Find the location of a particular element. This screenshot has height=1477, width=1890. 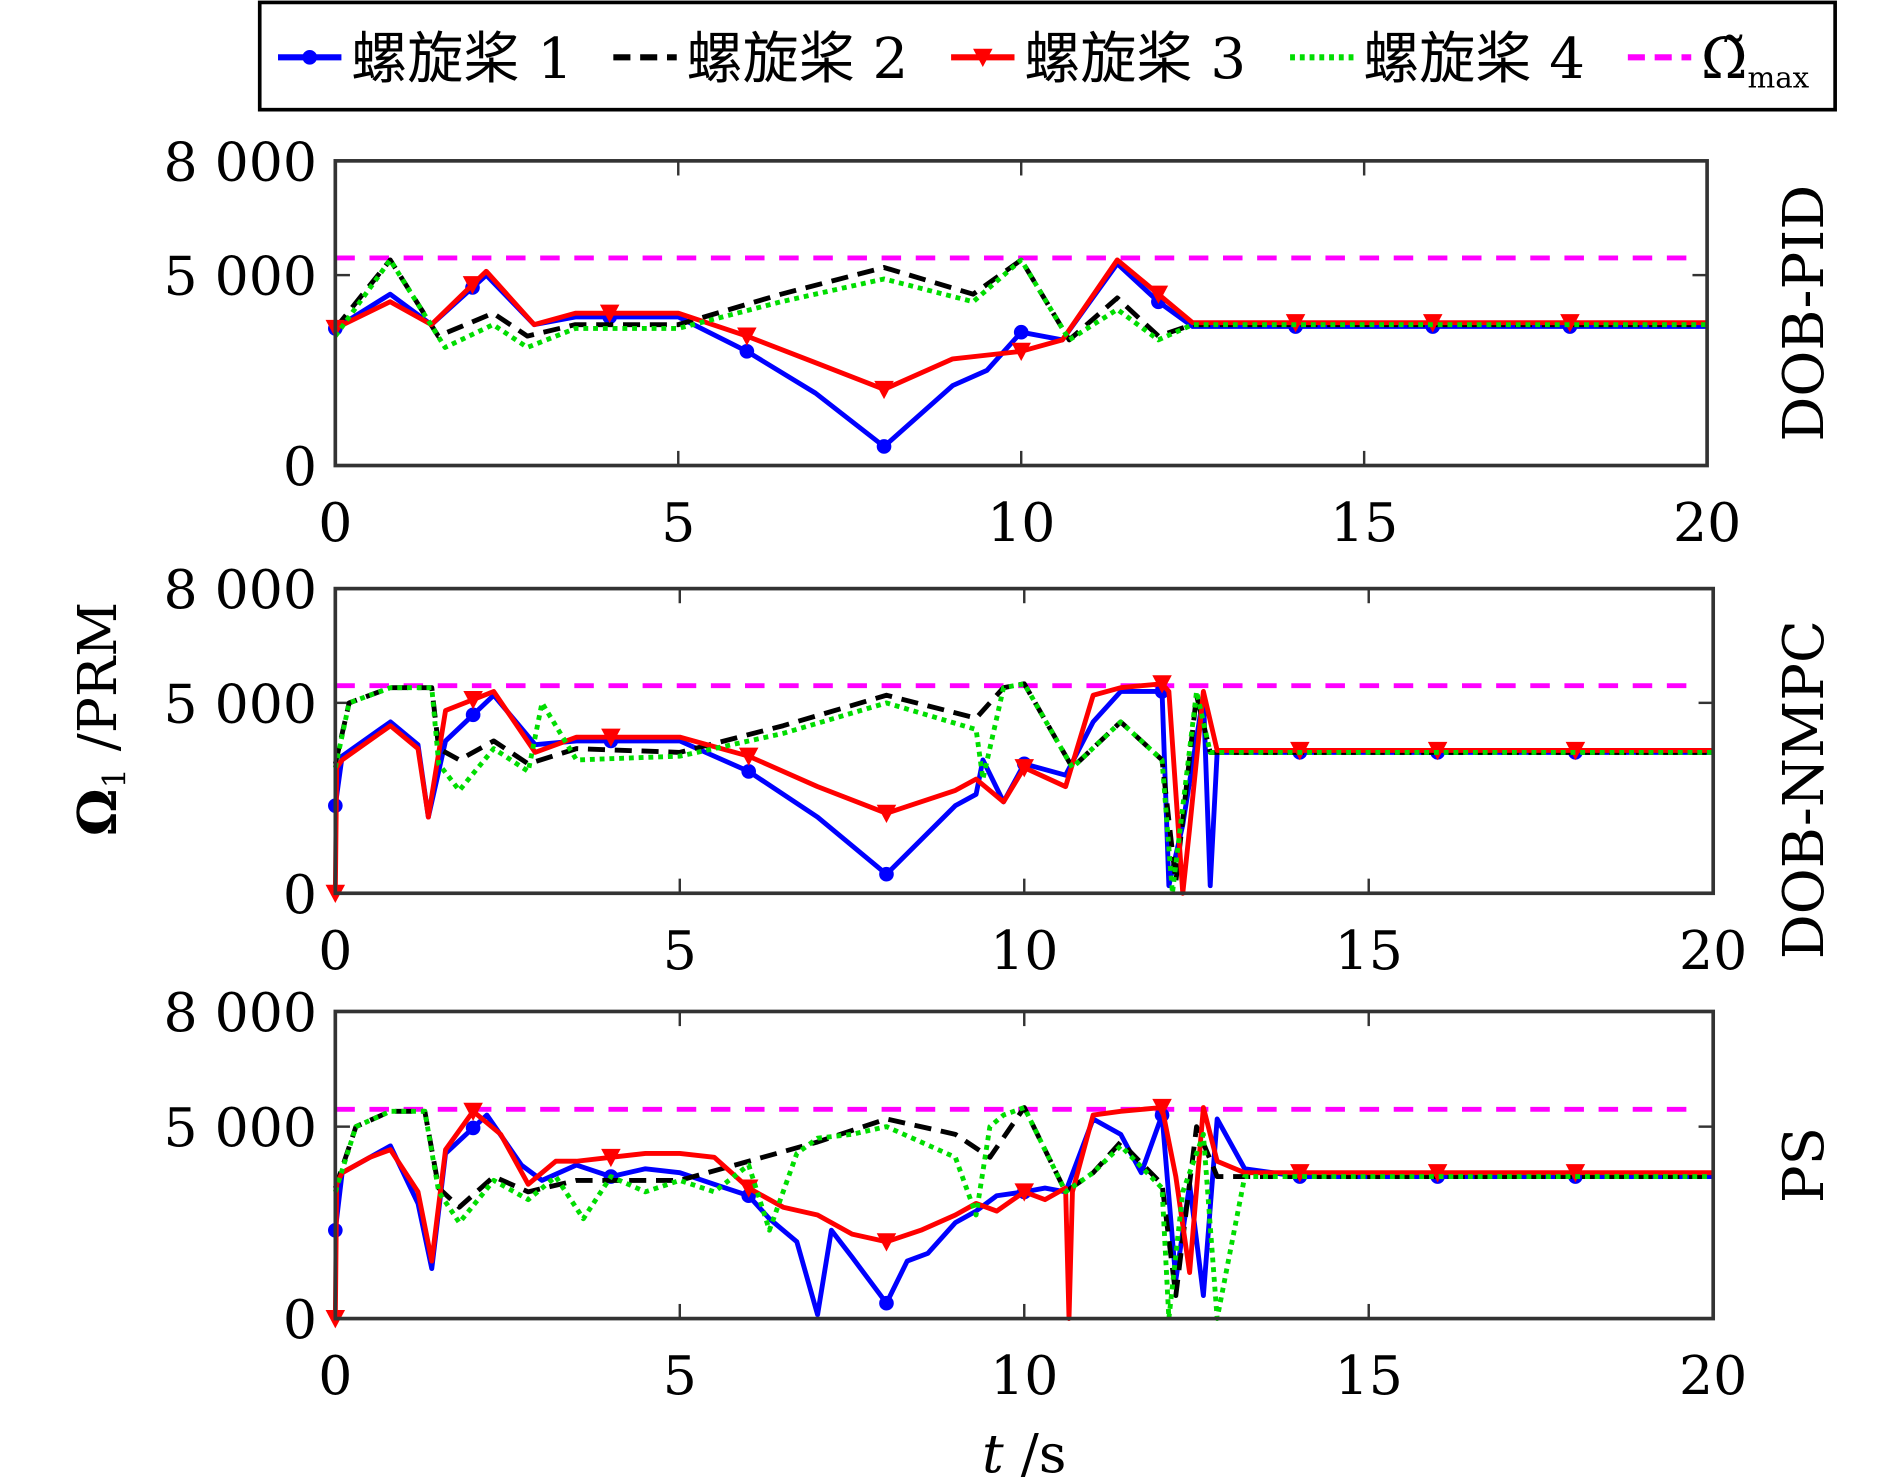

legend-entry-2: 螺旋桨 2 is located at coordinates (760, 59).